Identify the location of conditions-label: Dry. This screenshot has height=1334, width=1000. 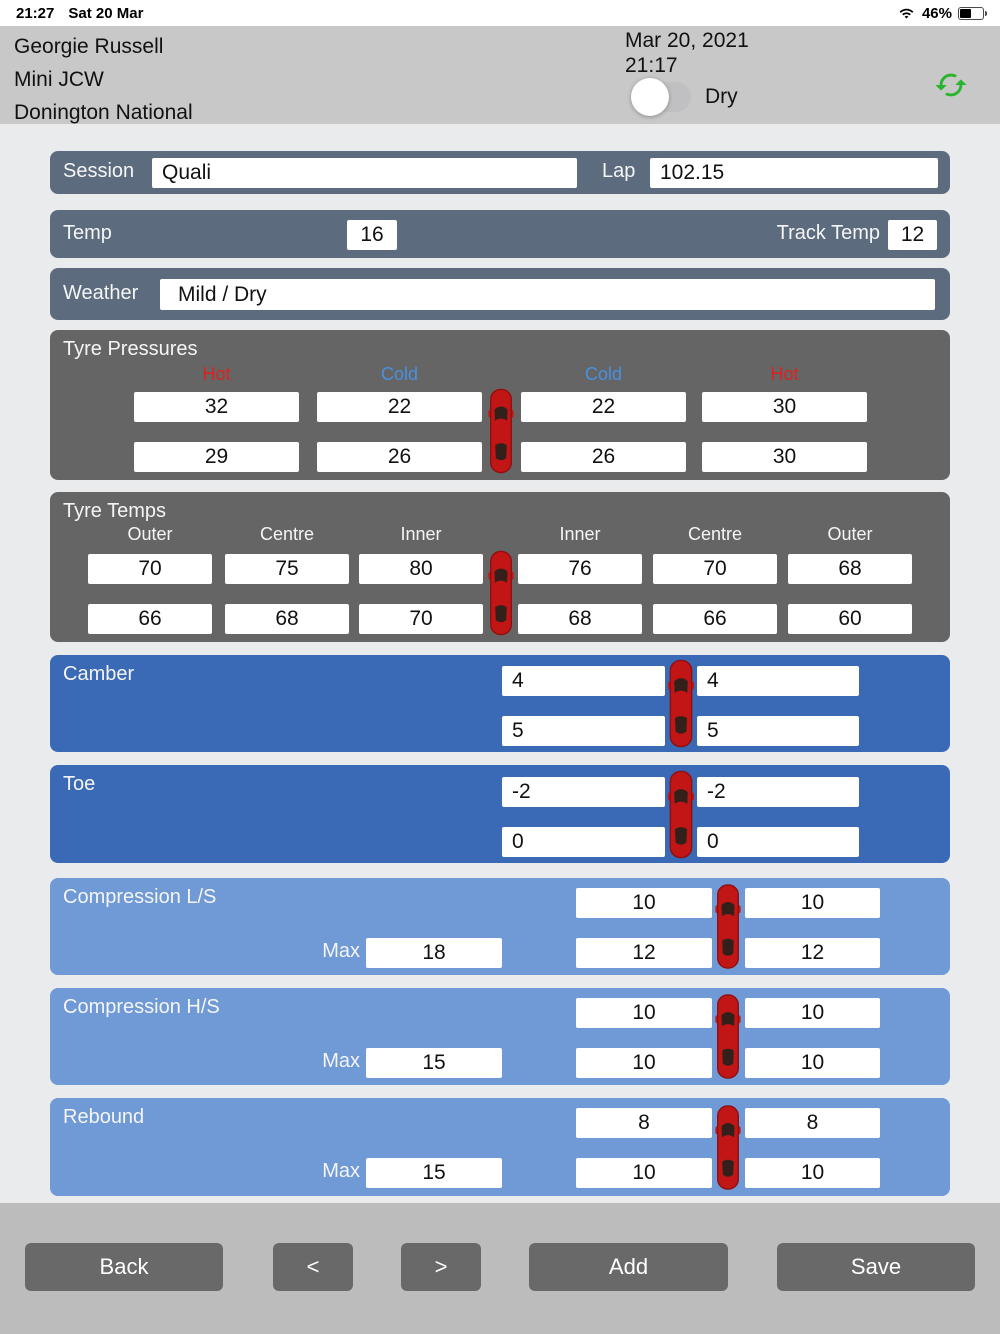
(721, 96).